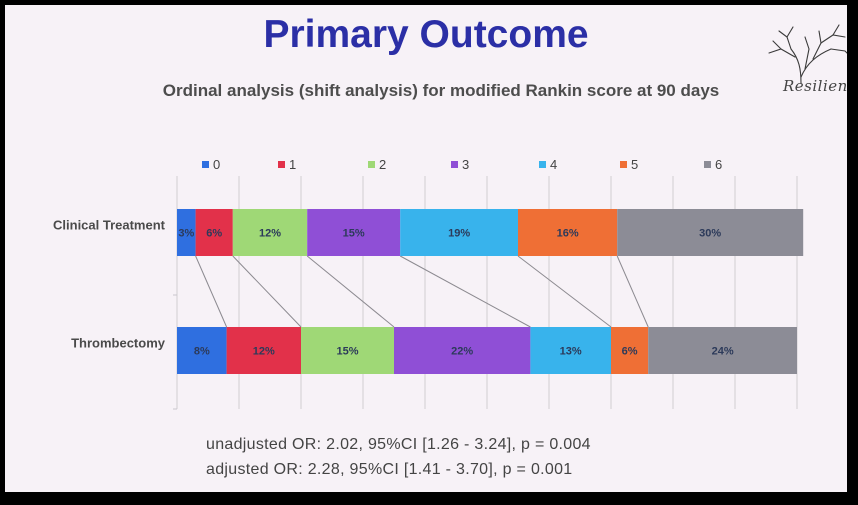 Image resolution: width=858 pixels, height=505 pixels. I want to click on logo-text: Resilien, so click(815, 86).